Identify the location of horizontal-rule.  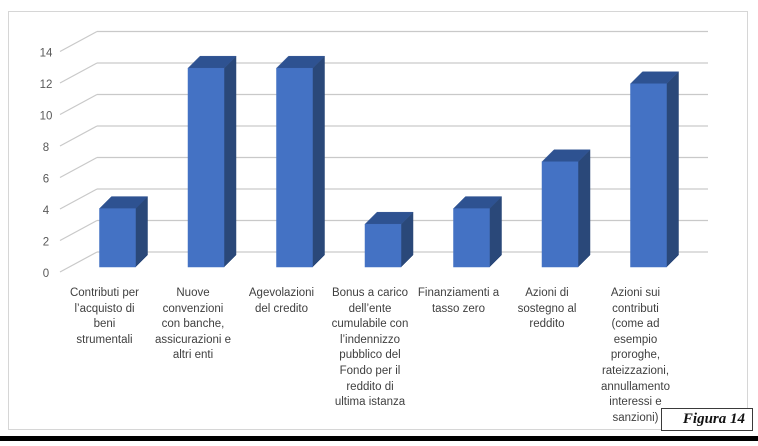
(379, 438).